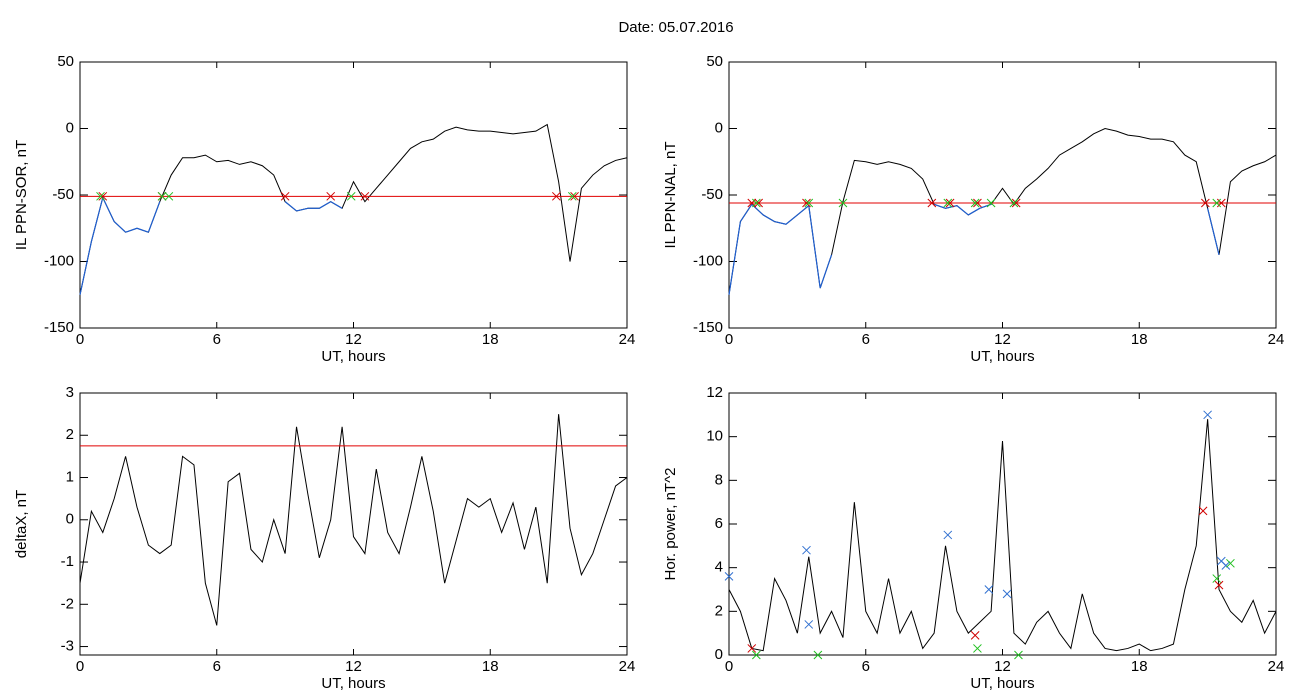 Image resolution: width=1300 pixels, height=700 pixels. I want to click on y-tick-label: 4, so click(719, 567).